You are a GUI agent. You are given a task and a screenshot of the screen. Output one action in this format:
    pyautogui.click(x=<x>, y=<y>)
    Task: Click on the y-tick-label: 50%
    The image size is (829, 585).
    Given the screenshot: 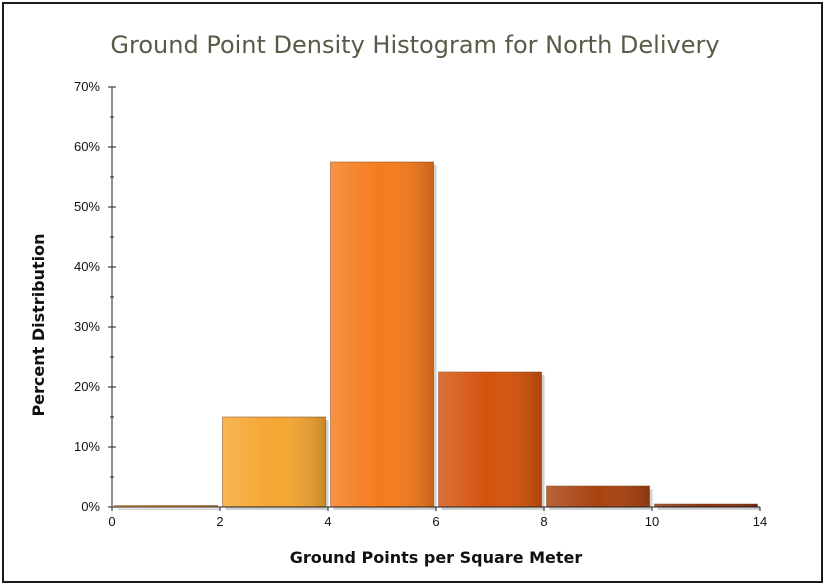 What is the action you would take?
    pyautogui.click(x=87, y=206)
    